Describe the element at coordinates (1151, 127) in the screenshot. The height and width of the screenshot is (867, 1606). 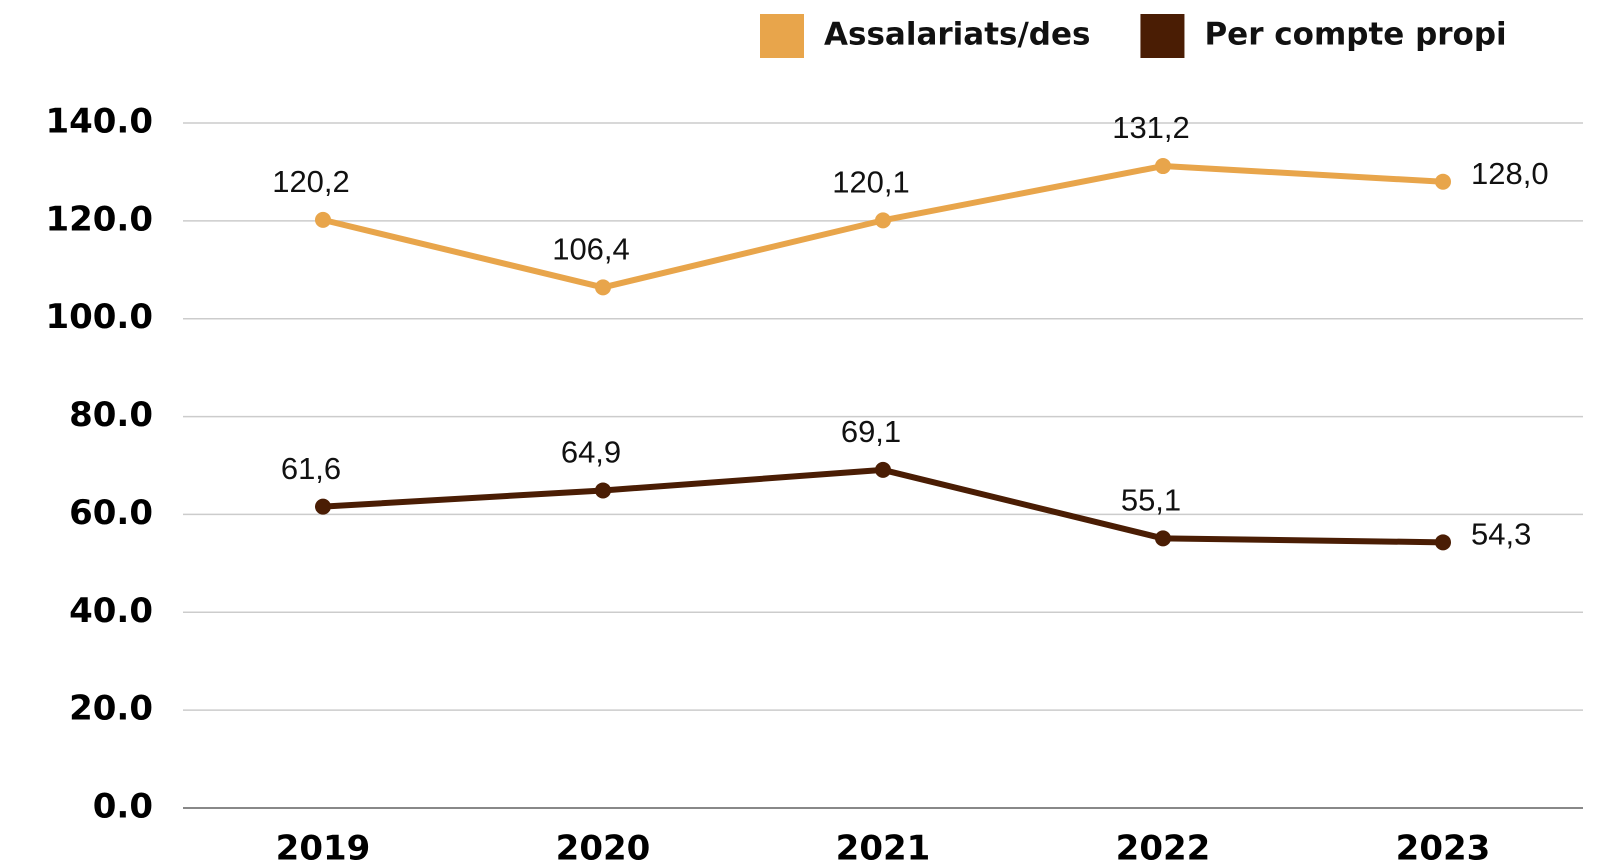
I see `data-label: 131,2` at that location.